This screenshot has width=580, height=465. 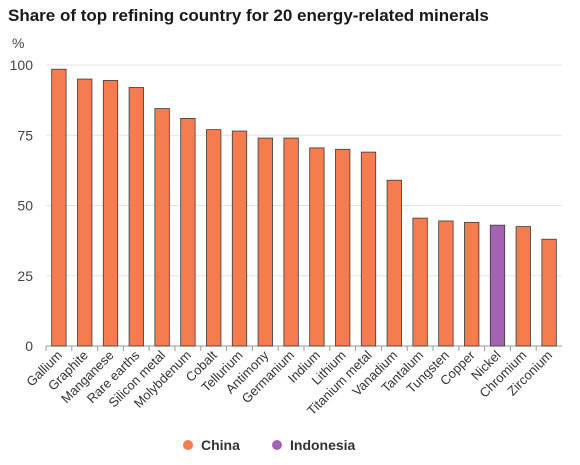 I want to click on bar-silicon-metal, so click(x=162, y=227).